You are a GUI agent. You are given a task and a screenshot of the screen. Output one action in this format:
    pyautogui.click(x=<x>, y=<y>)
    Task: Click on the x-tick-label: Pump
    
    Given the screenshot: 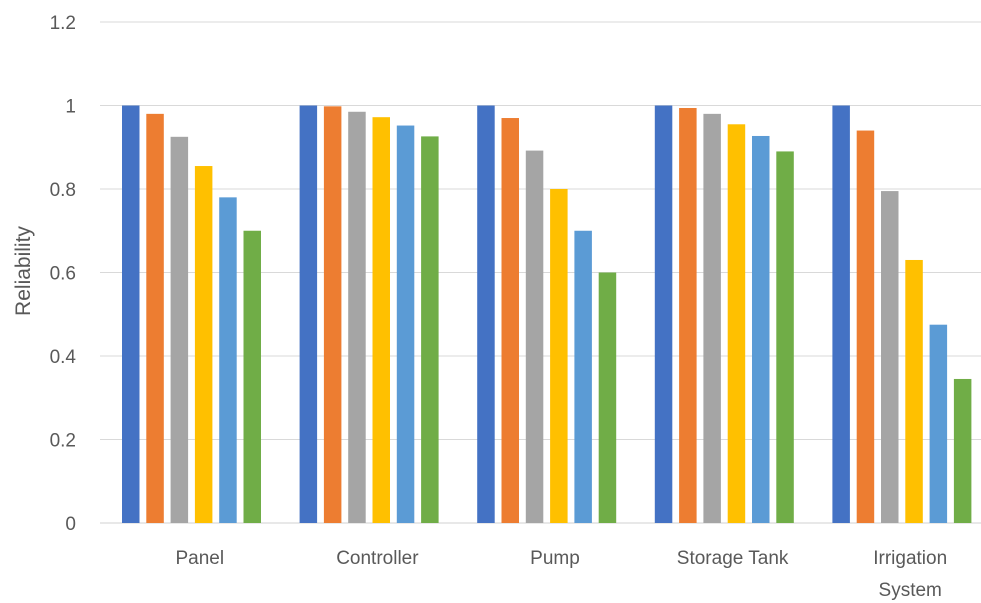 What is the action you would take?
    pyautogui.click(x=555, y=558)
    